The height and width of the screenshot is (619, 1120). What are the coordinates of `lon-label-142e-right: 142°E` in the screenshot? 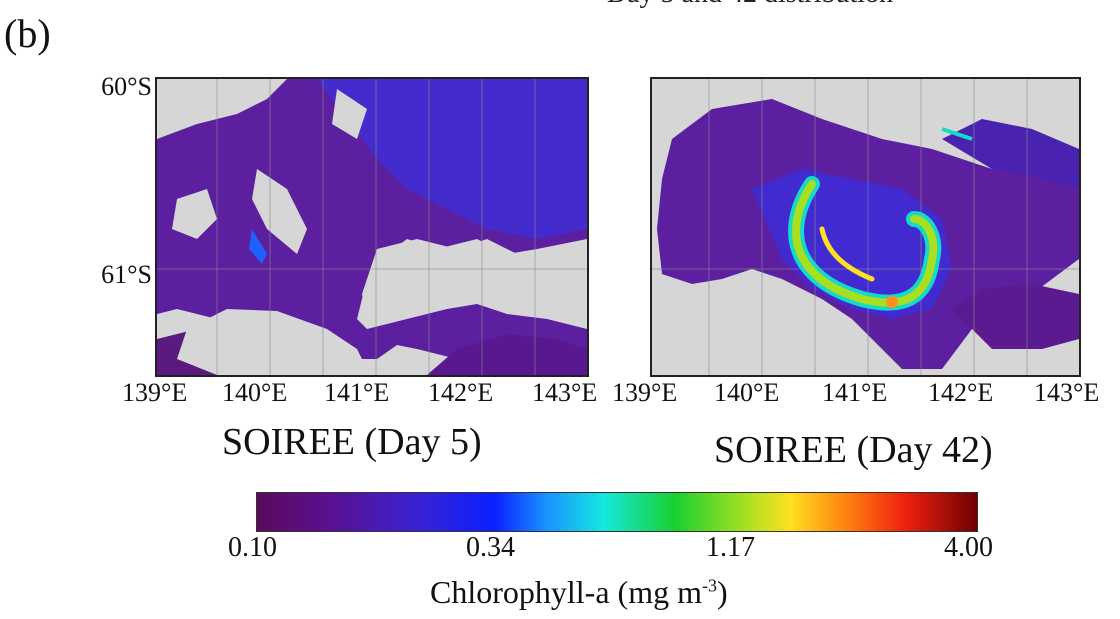 It's located at (961, 392).